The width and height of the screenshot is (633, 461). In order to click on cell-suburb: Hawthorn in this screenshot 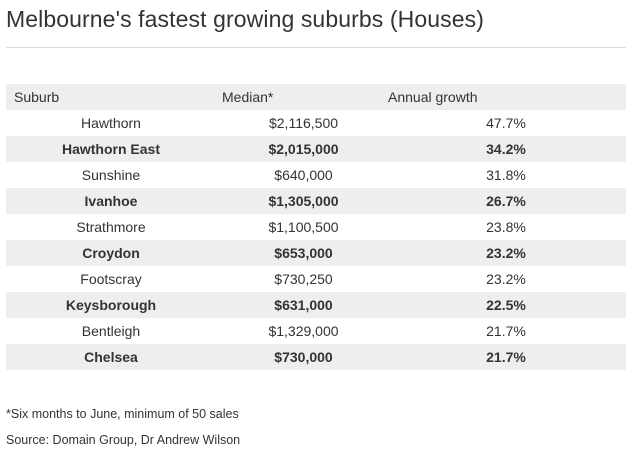, I will do `click(111, 123)`.